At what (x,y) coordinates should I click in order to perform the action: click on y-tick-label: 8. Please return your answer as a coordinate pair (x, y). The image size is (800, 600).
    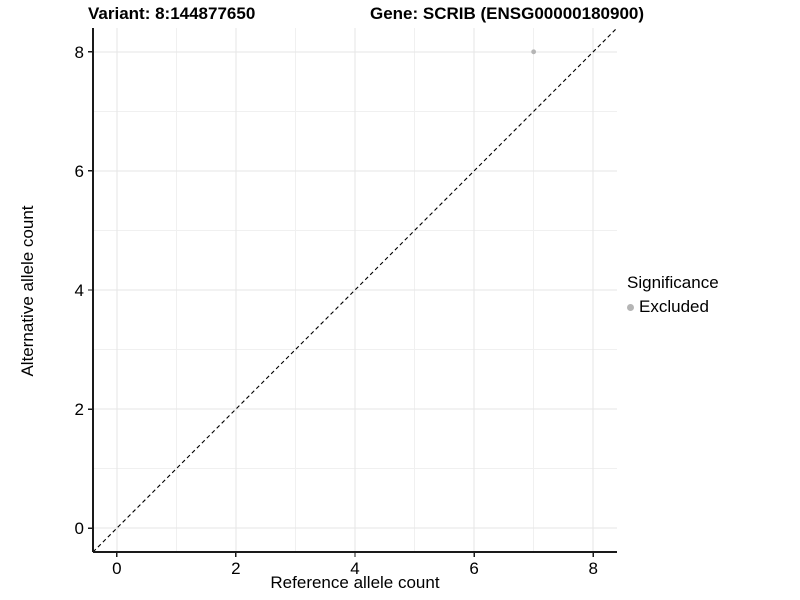
    Looking at the image, I should click on (79, 52).